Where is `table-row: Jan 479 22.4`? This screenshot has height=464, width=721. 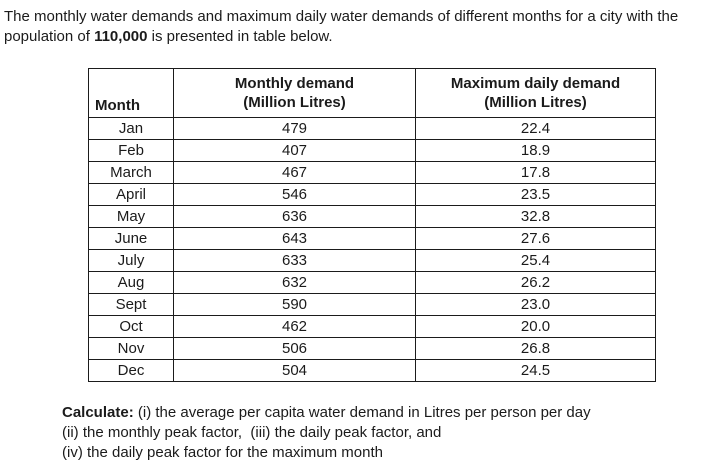 table-row: Jan 479 22.4 is located at coordinates (372, 128).